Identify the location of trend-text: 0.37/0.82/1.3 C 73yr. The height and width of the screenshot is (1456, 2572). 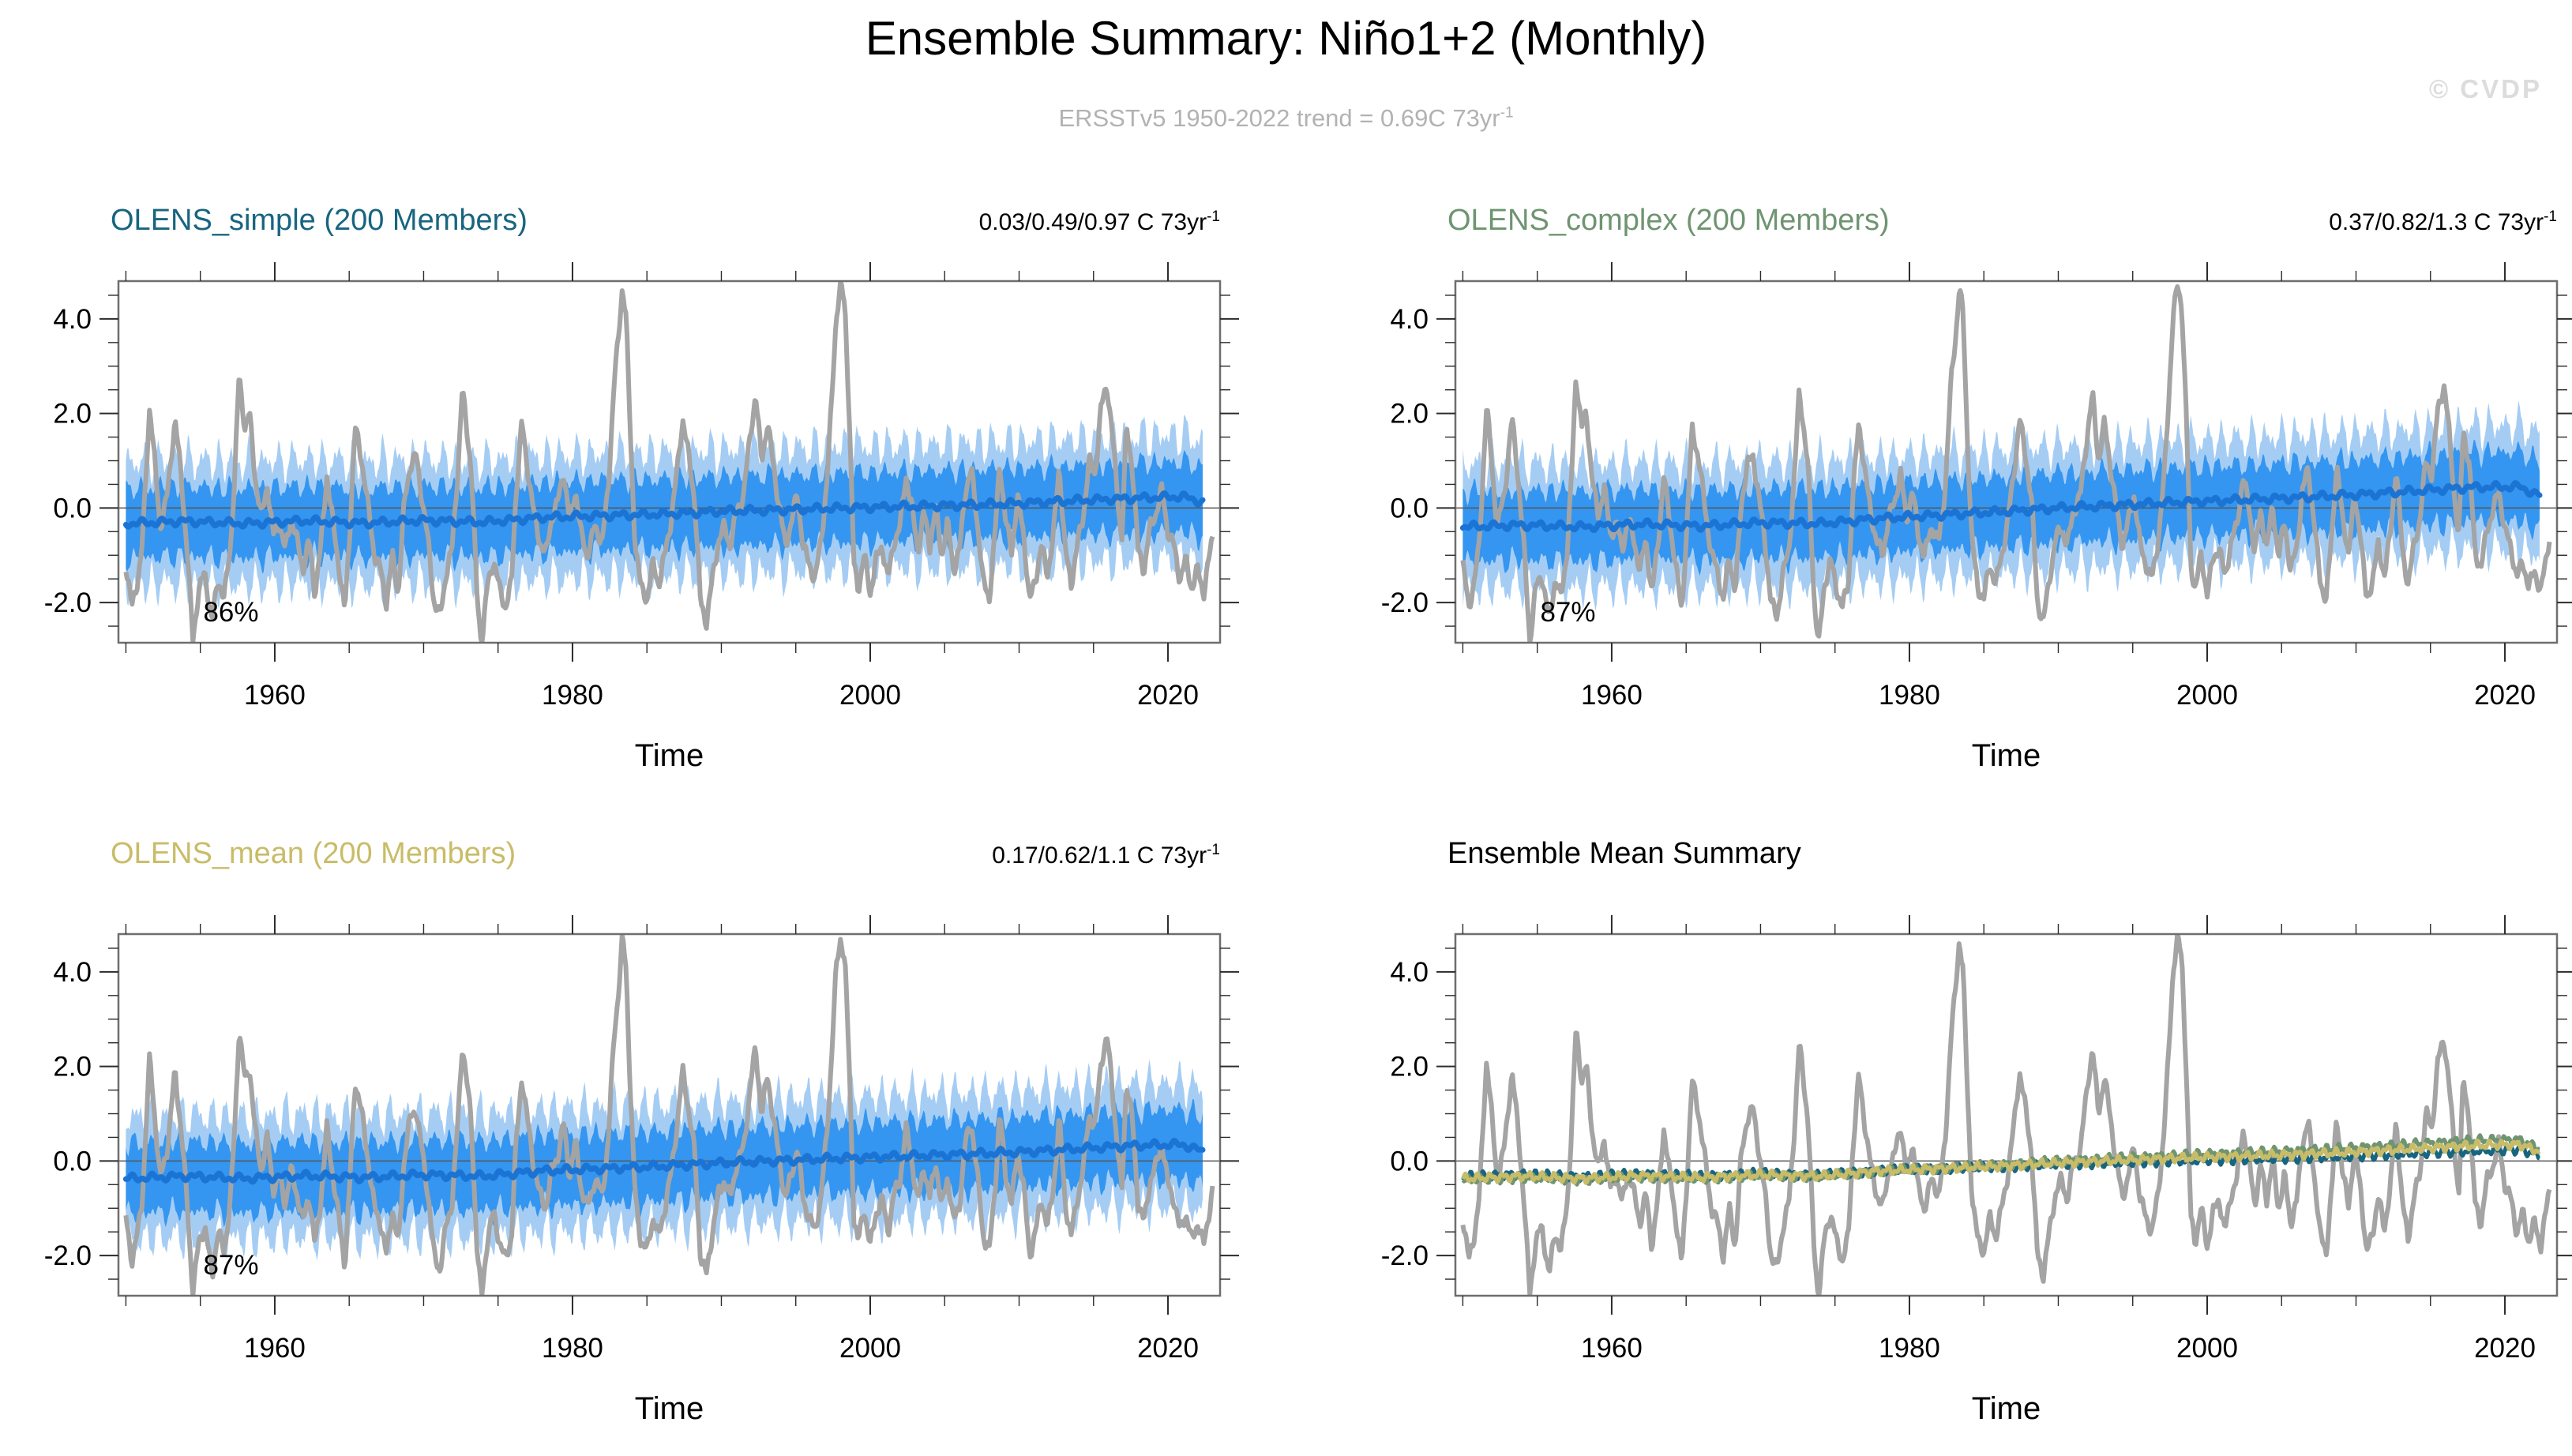
(2437, 222).